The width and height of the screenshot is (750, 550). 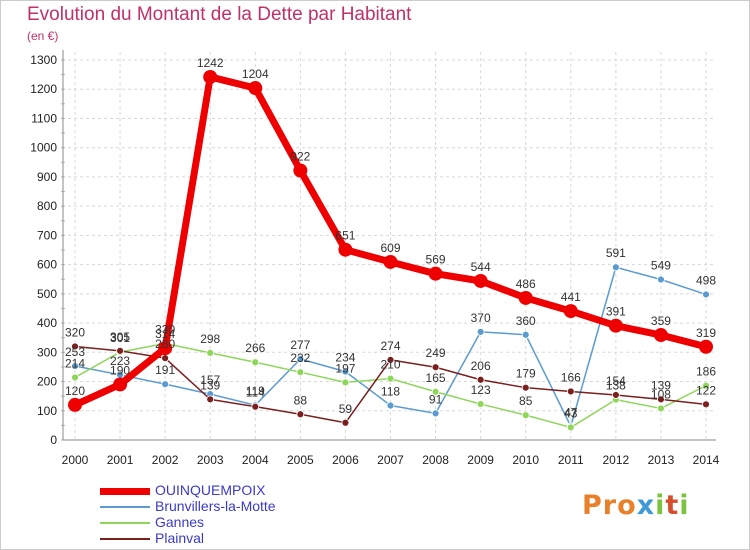 What do you see at coordinates (481, 366) in the screenshot?
I see `data-label: 206` at bounding box center [481, 366].